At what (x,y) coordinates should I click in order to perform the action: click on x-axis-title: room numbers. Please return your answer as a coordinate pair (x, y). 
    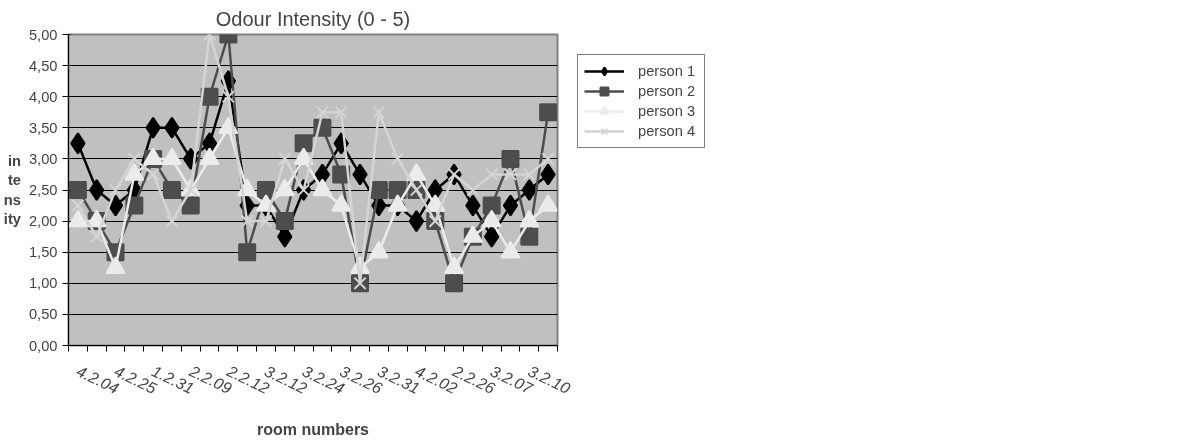
    Looking at the image, I should click on (313, 429).